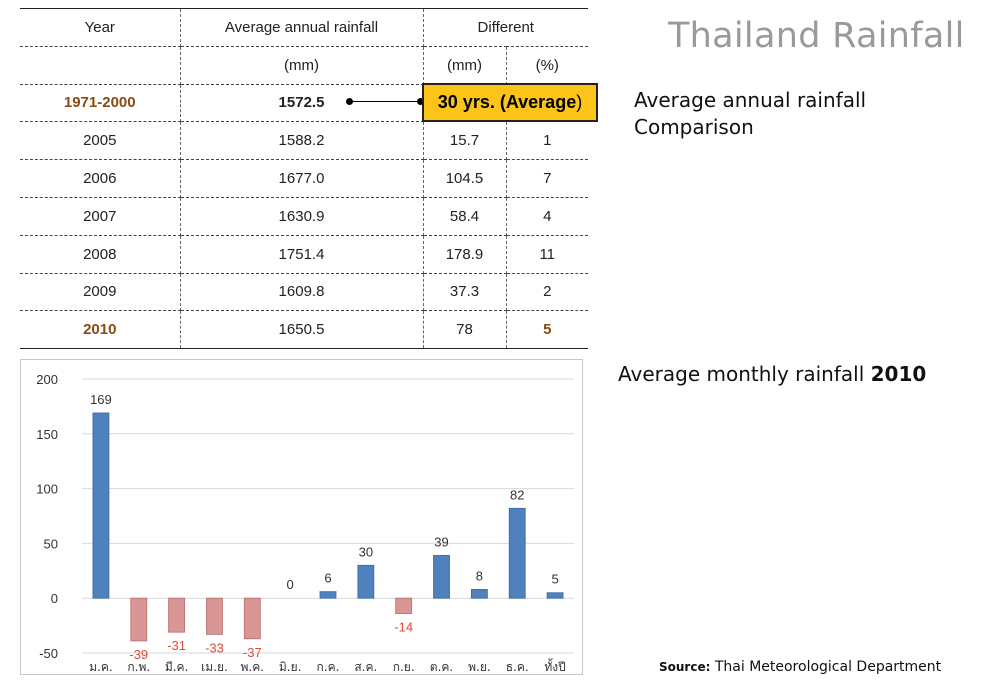  What do you see at coordinates (48, 653) in the screenshot?
I see `y-tick-label: -50` at bounding box center [48, 653].